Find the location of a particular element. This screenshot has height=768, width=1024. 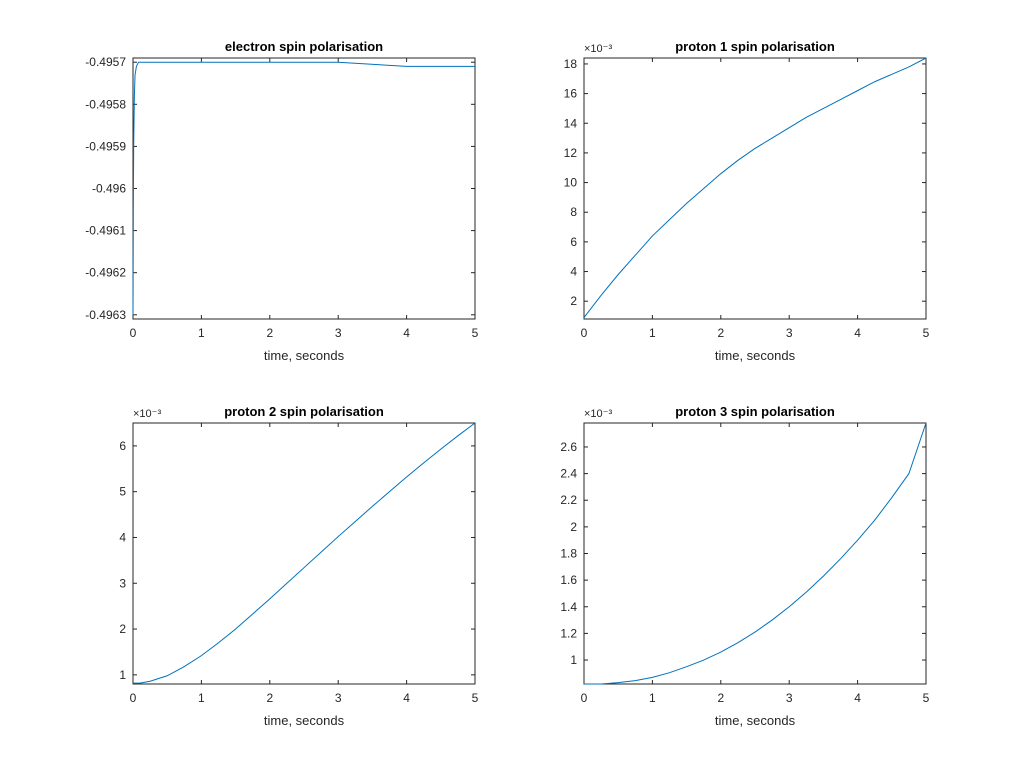

y-tick-label: -0.4957 is located at coordinates (105, 62).